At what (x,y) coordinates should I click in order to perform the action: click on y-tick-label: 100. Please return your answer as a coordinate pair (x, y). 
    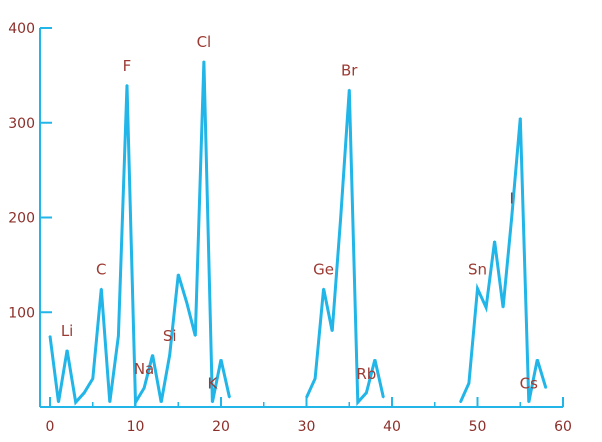
    Looking at the image, I should click on (21, 313).